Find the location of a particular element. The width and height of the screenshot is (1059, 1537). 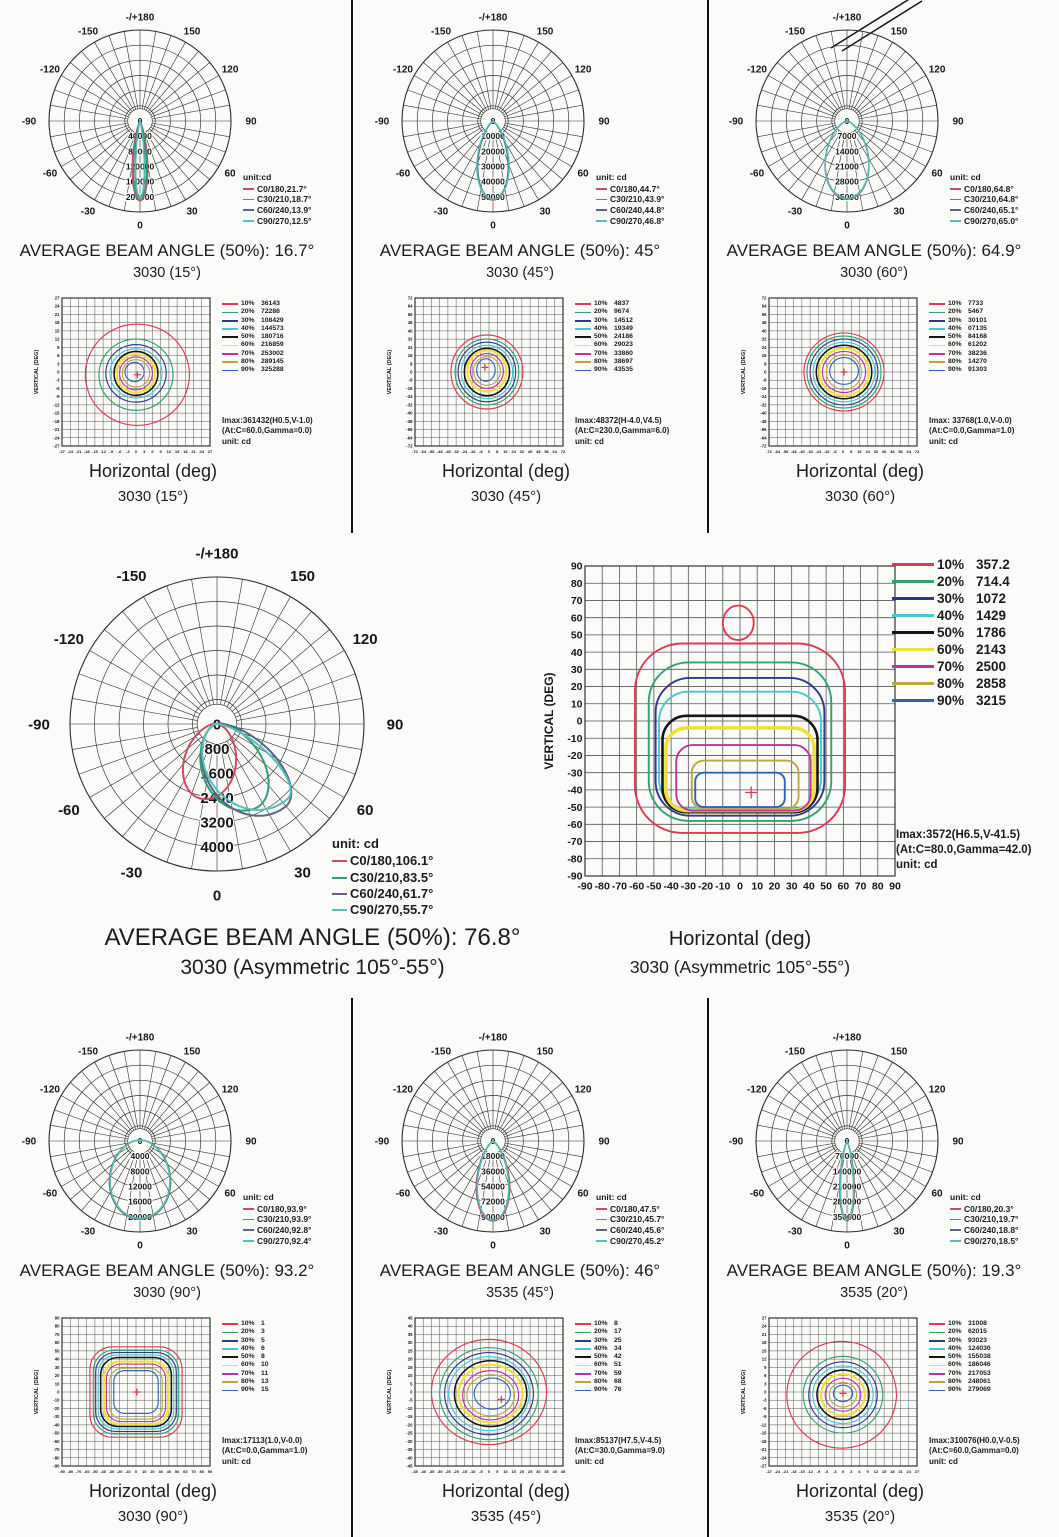

axis-label: 20 is located at coordinates (577, 687).